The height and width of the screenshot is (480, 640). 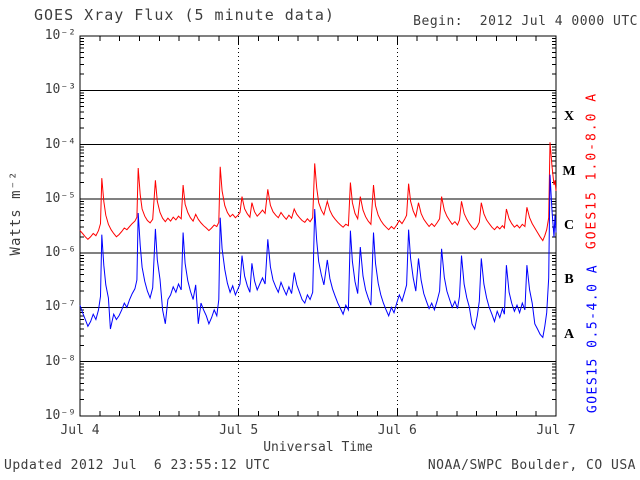 I want to click on flare-class-m: M, so click(x=569, y=171).